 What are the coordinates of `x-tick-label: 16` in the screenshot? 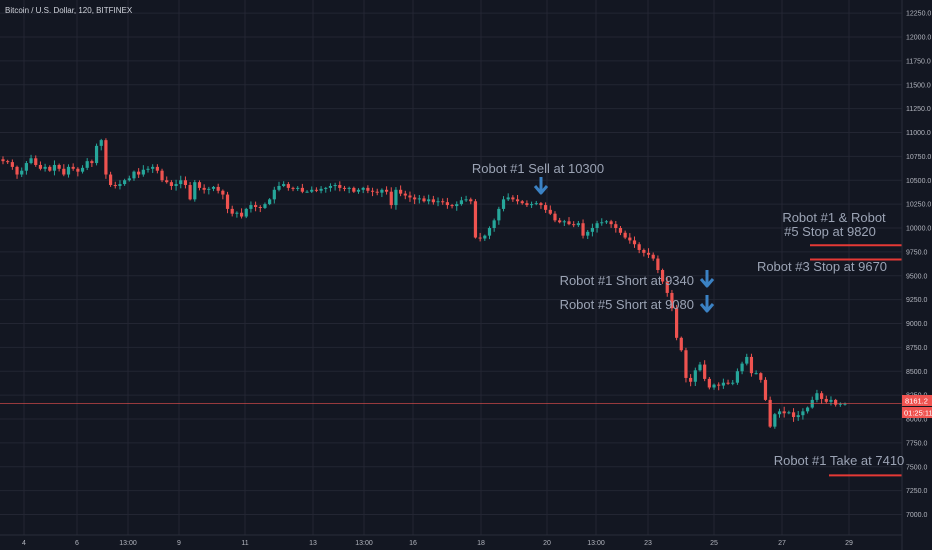 It's located at (413, 543).